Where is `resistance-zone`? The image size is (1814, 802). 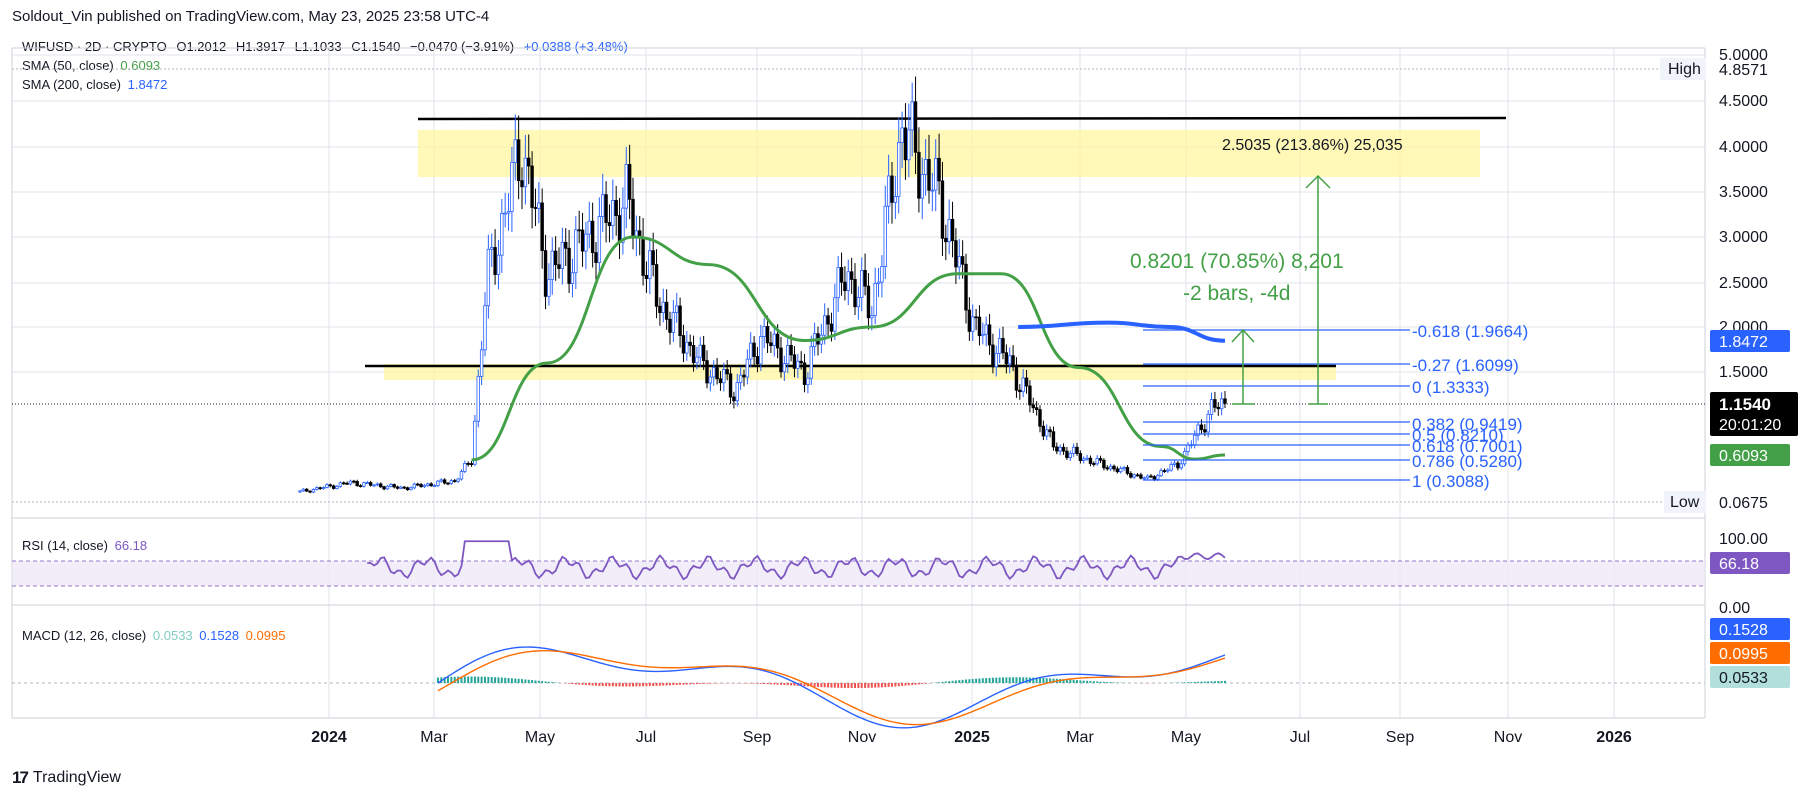
resistance-zone is located at coordinates (949, 153).